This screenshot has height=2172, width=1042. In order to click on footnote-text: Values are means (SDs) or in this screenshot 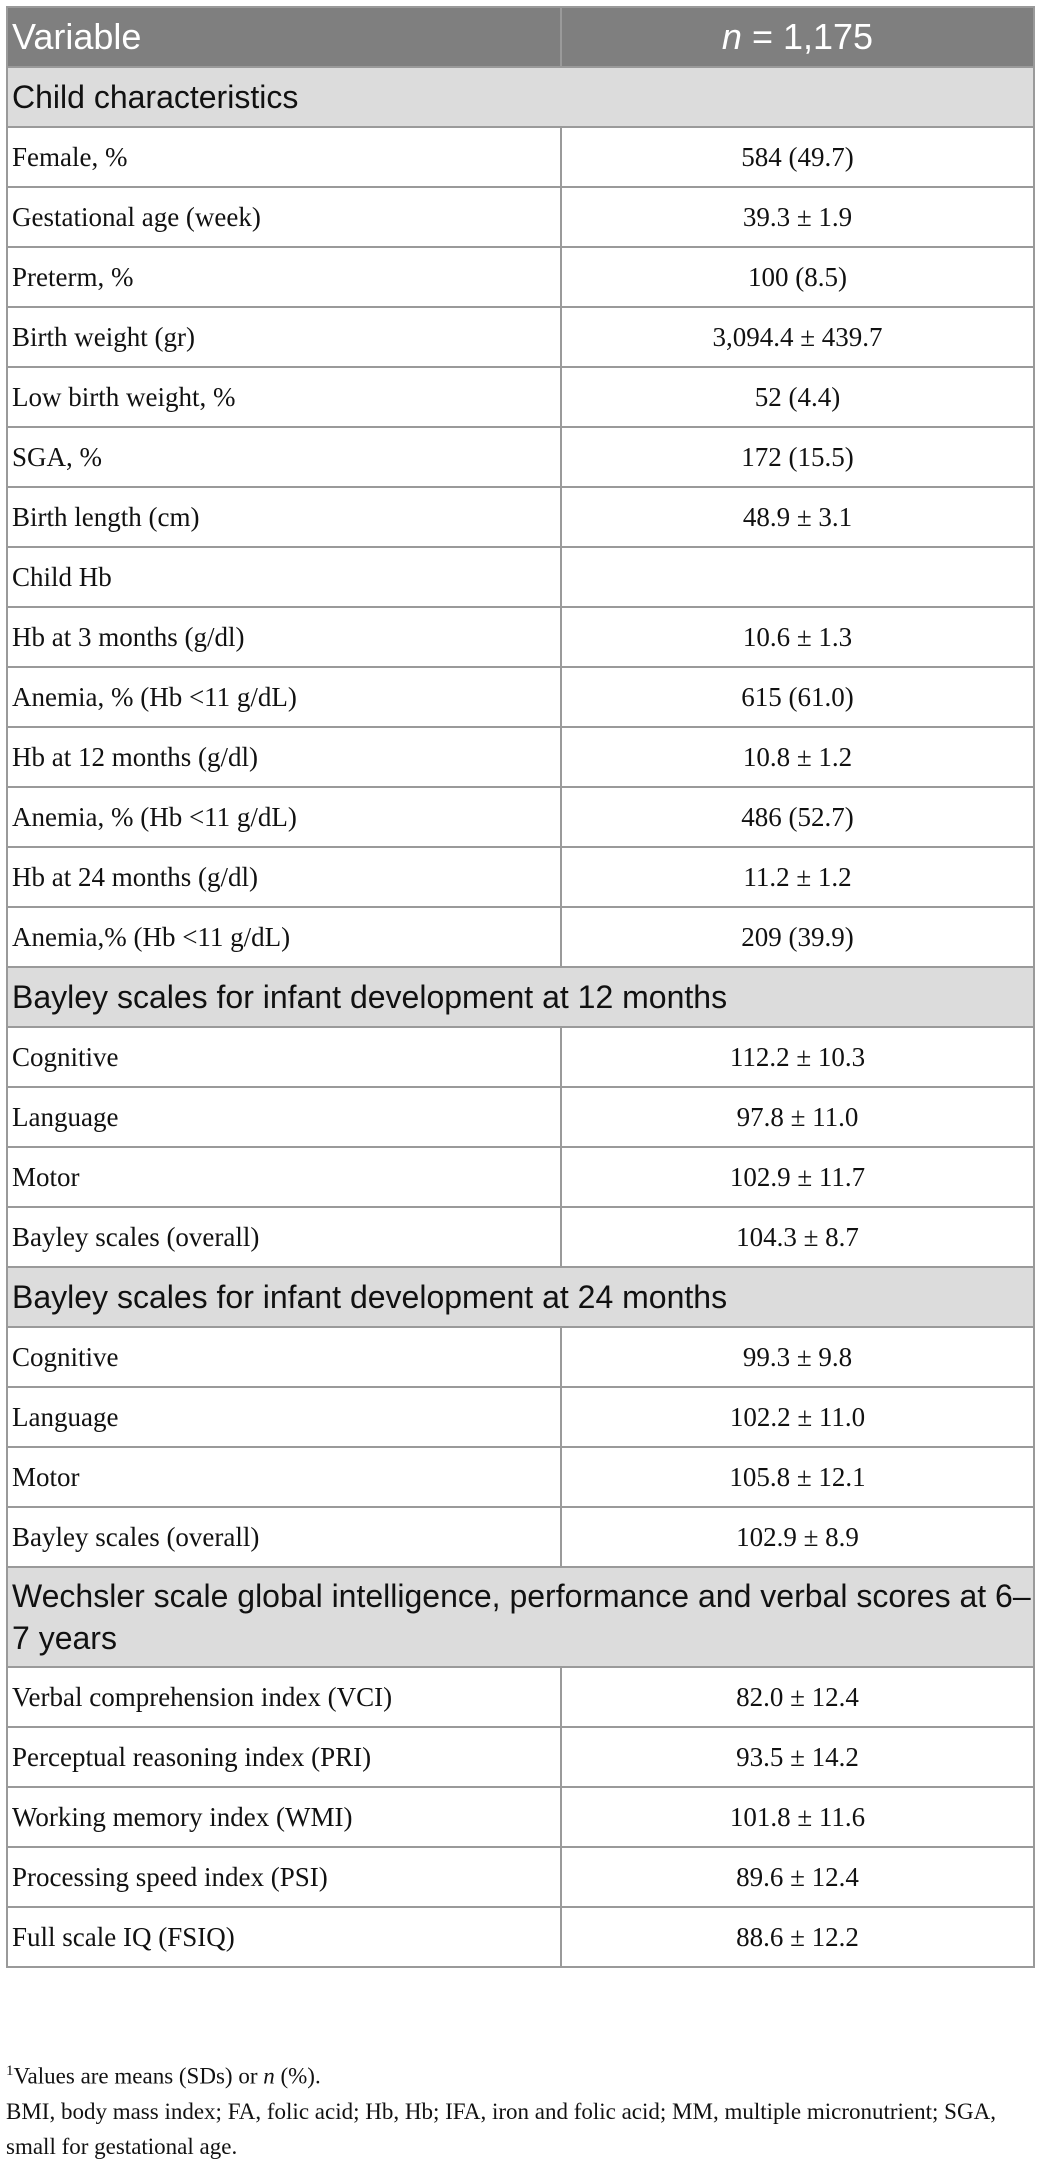, I will do `click(138, 2076)`.